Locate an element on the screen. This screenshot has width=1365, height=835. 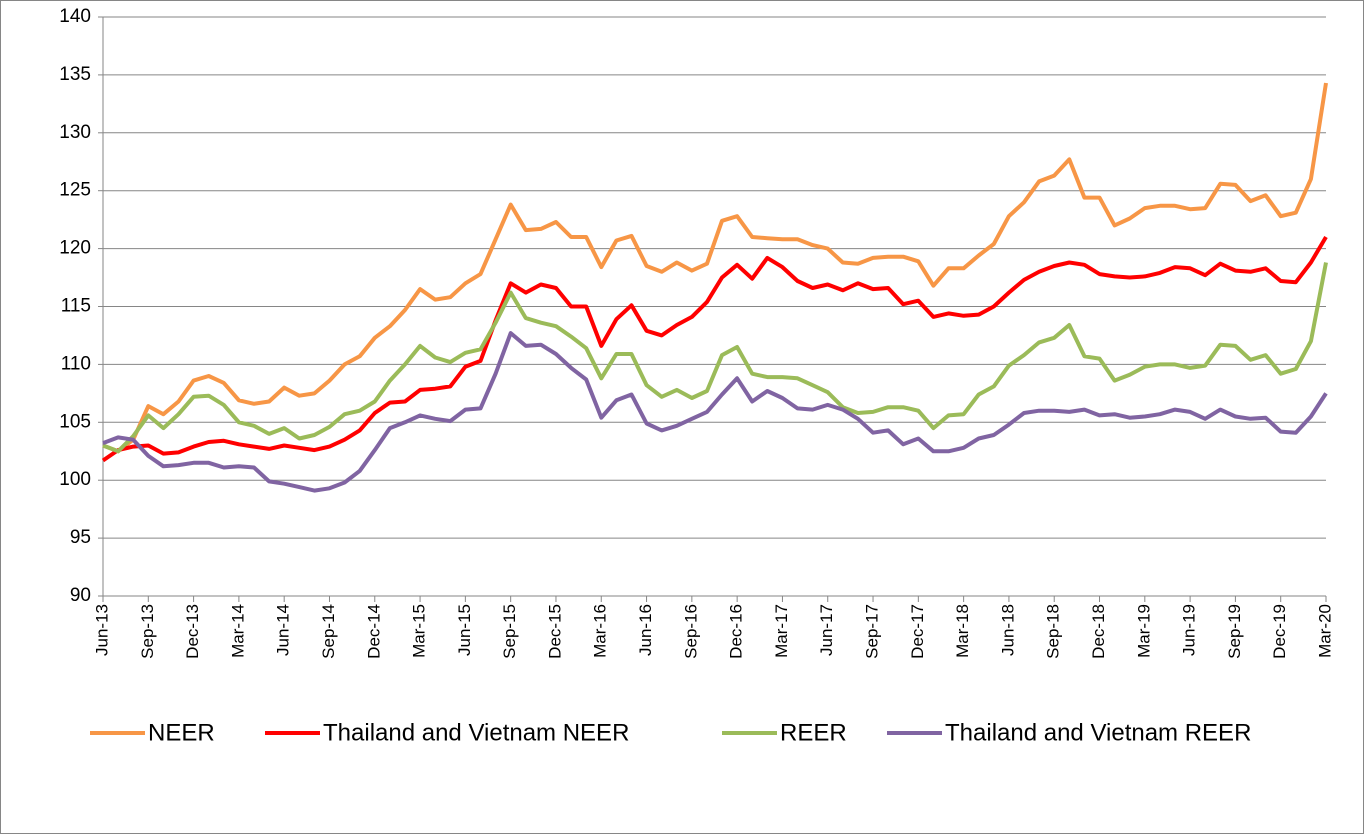
x-tick-label: Sep-14 is located at coordinates (328, 631).